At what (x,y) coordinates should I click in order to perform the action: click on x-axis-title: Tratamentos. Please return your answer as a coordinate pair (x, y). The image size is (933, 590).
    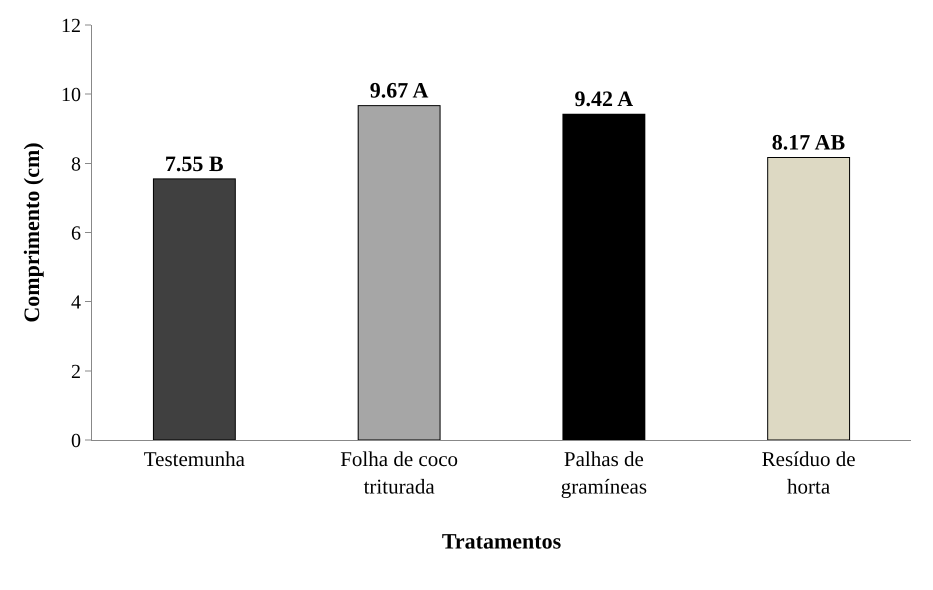
    Looking at the image, I should click on (502, 541).